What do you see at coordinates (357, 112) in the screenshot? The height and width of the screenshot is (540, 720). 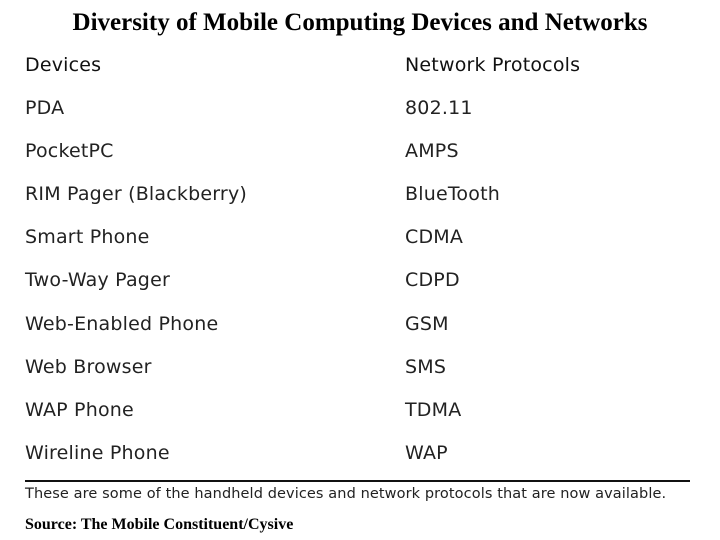 I see `table-row: PDA 802.11` at bounding box center [357, 112].